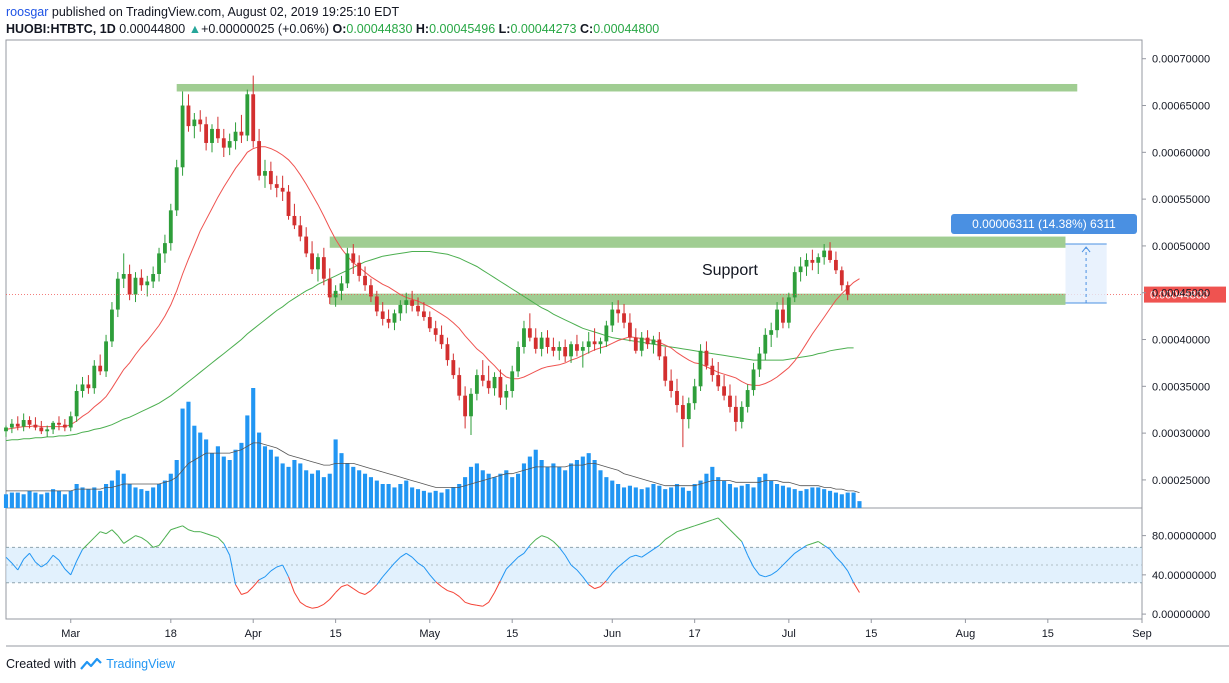 The height and width of the screenshot is (683, 1229). I want to click on osc-tick-label: 80.00000000, so click(1184, 537).